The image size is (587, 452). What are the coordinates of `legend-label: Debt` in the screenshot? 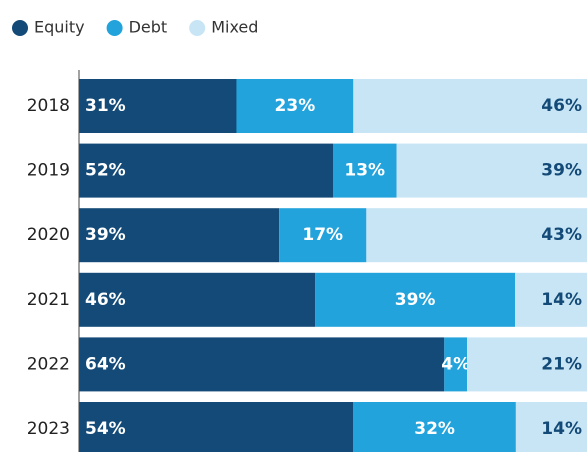 It's located at (148, 27).